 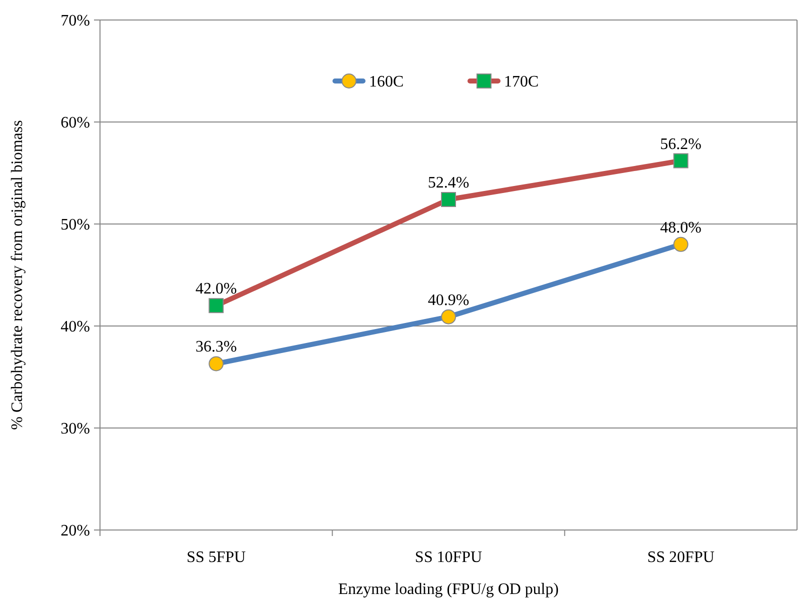 What do you see at coordinates (75, 225) in the screenshot?
I see `y-tick-label: 50%` at bounding box center [75, 225].